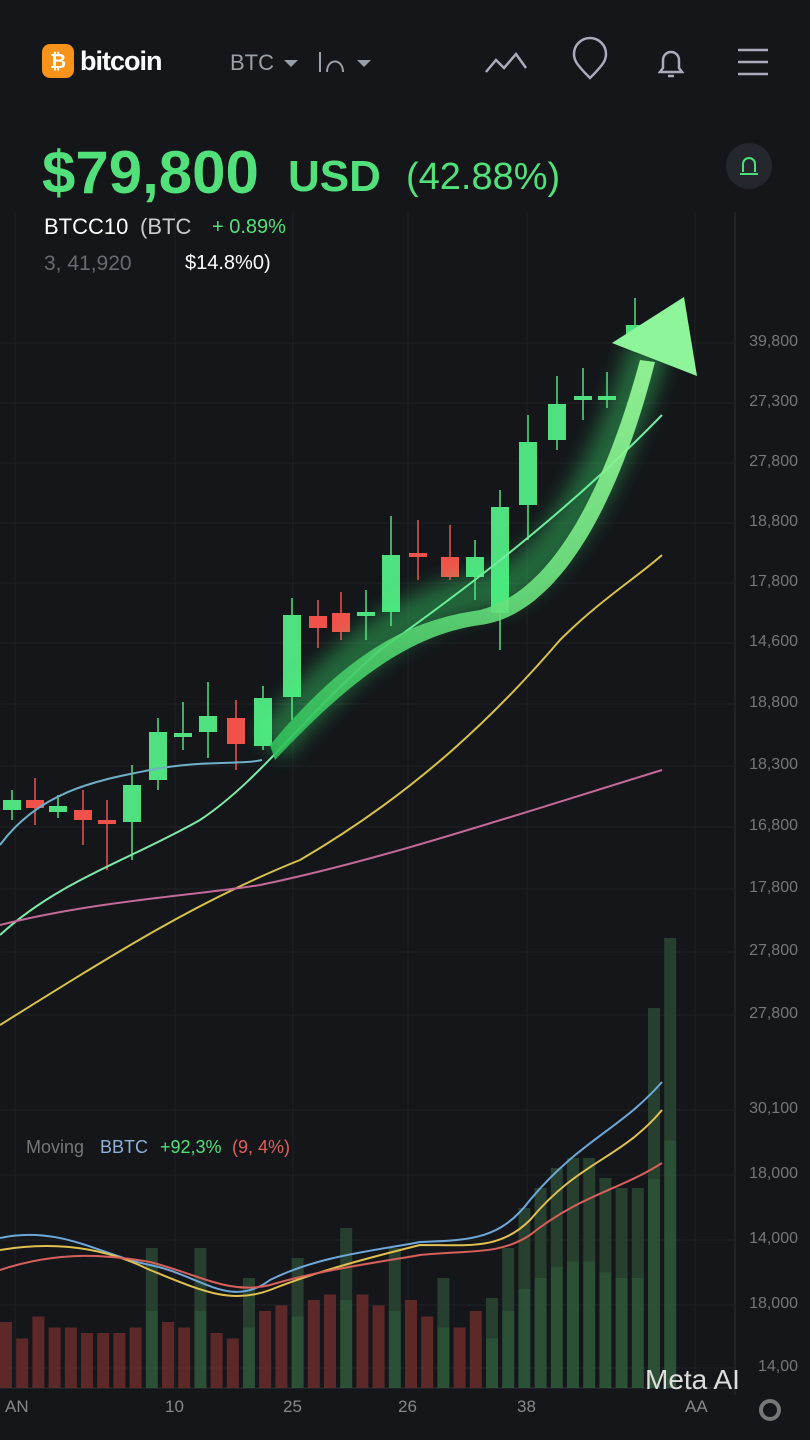  What do you see at coordinates (773, 1108) in the screenshot?
I see `y-axis-label: 30,100` at bounding box center [773, 1108].